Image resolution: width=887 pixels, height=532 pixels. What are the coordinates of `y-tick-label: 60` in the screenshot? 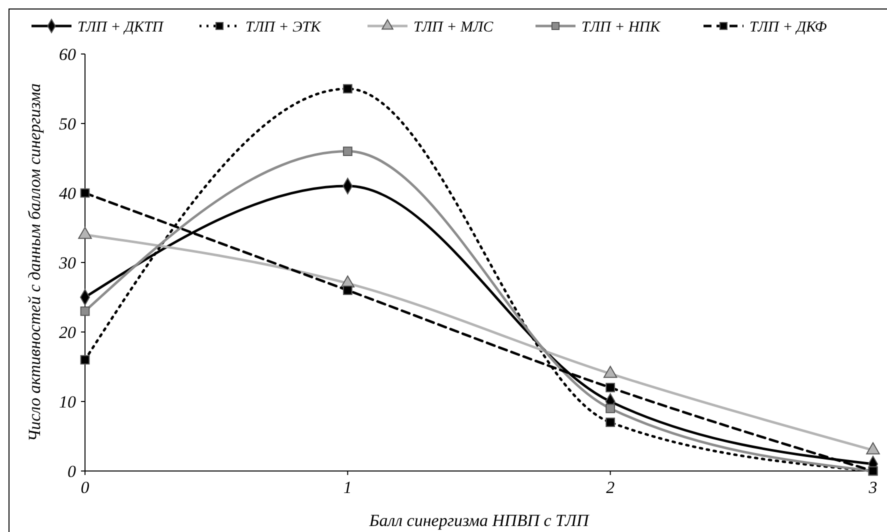 It's located at (67, 54).